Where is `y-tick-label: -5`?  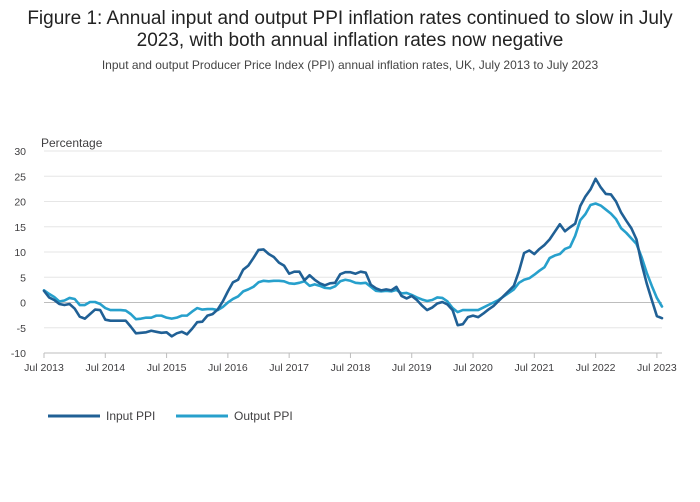 y-tick-label: -5 is located at coordinates (21, 329).